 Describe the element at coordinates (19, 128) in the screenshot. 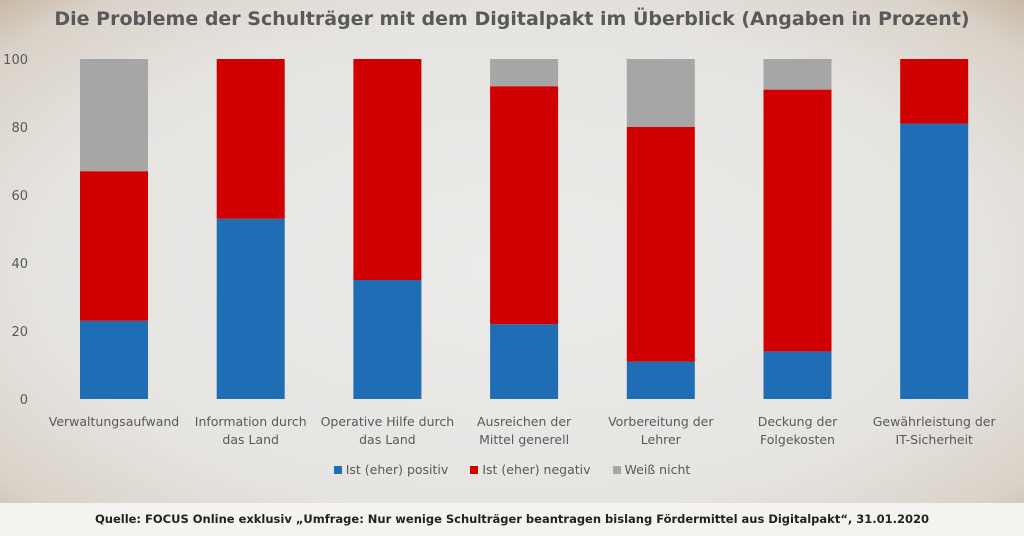

I see `y-tick-label: 80` at that location.